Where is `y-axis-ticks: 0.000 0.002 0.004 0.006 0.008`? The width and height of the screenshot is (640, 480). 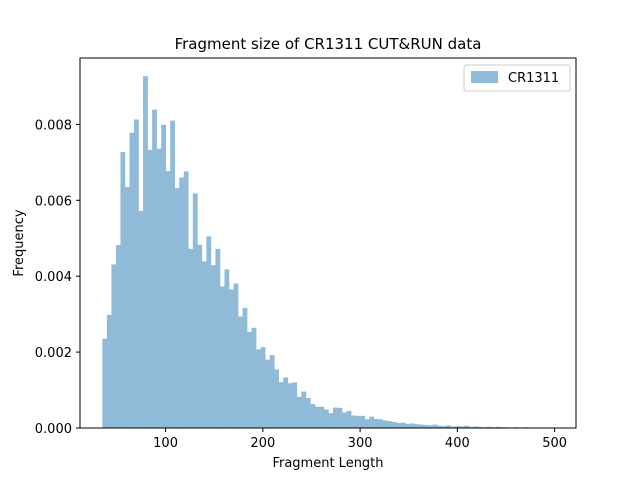
y-axis-ticks: 0.000 0.002 0.004 0.006 0.008 is located at coordinates (57, 277).